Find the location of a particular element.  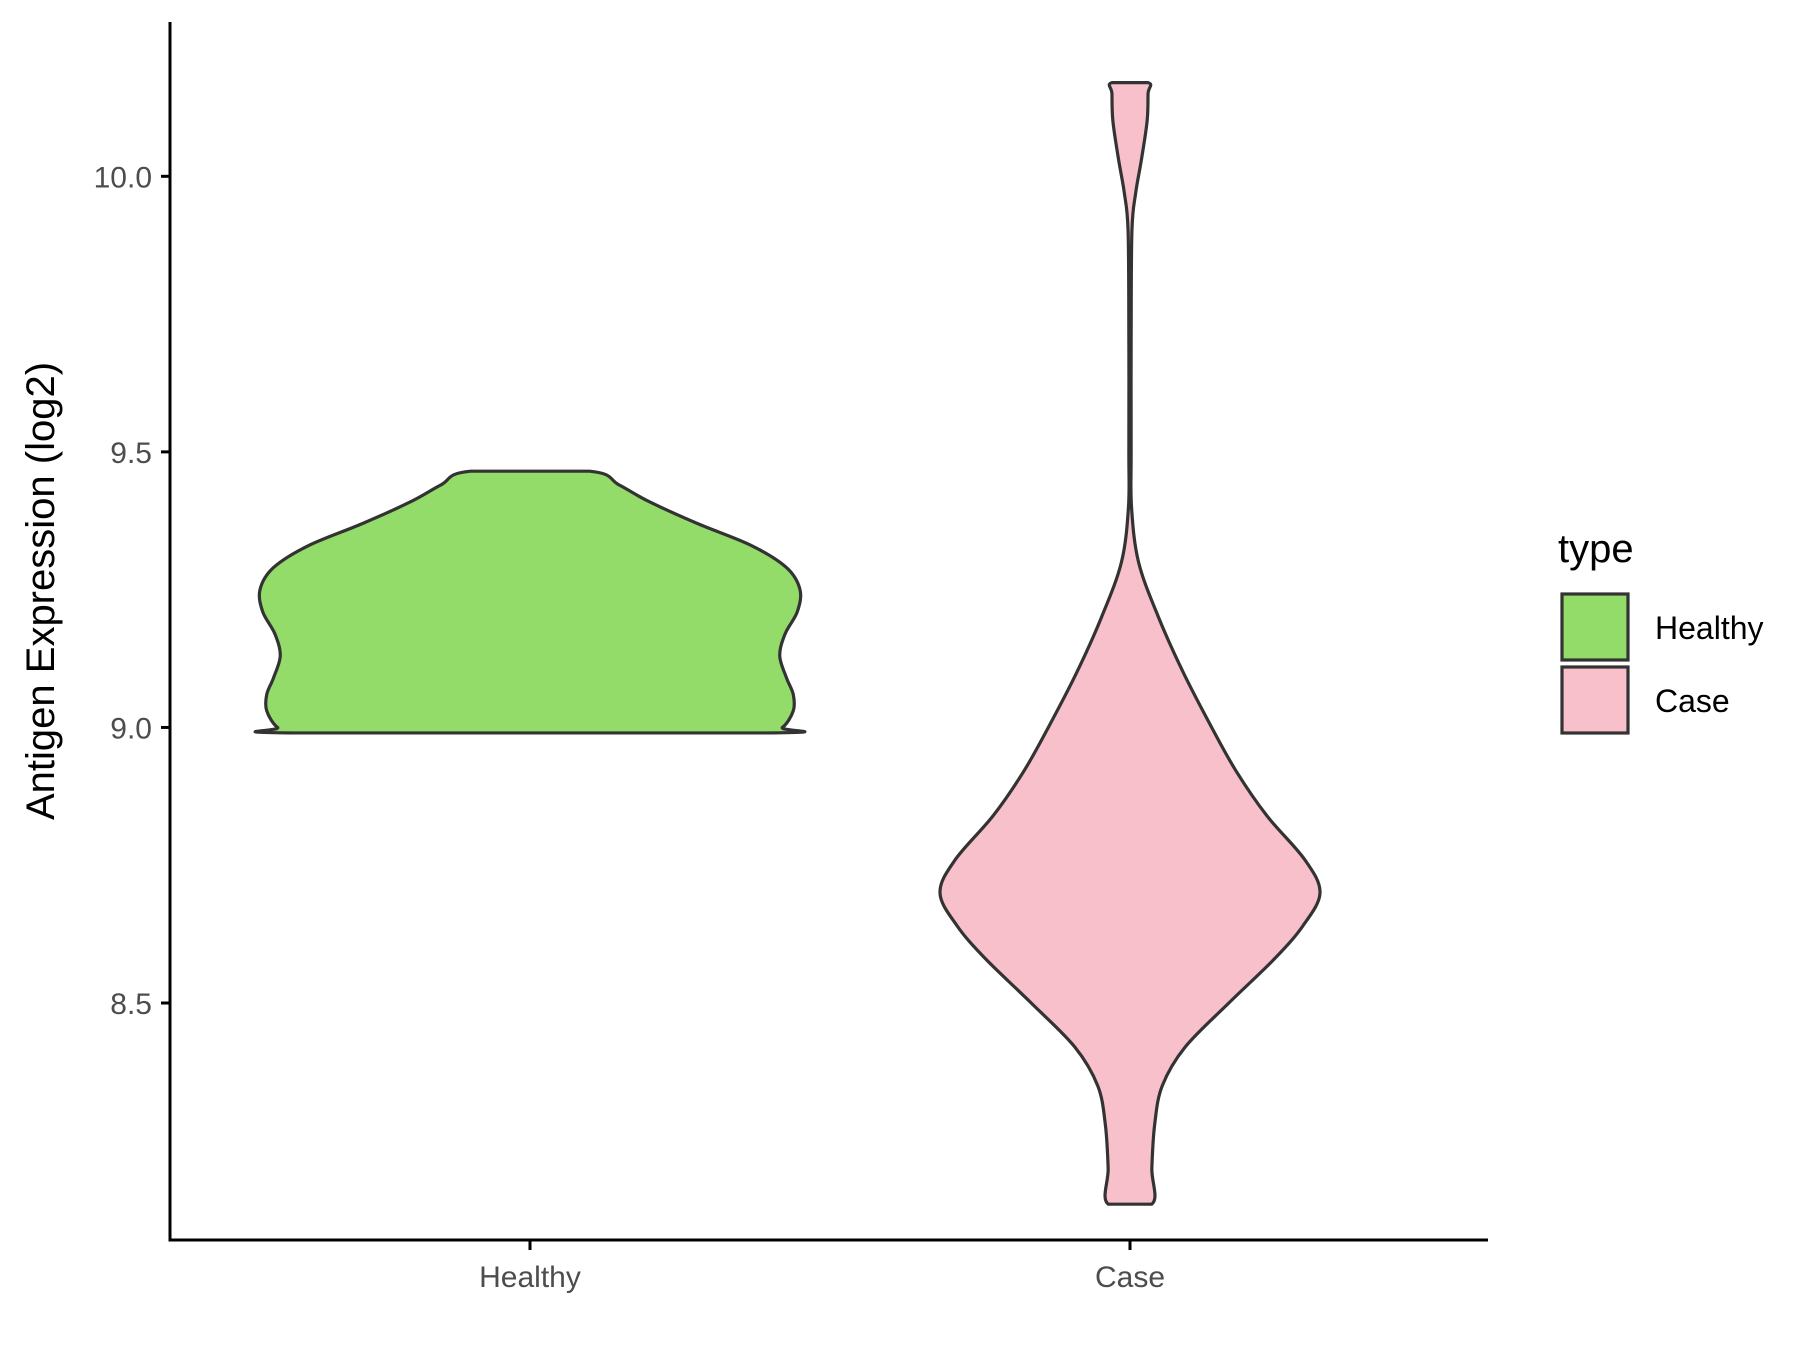

y-tick-label: 9.0 is located at coordinates (131, 728).